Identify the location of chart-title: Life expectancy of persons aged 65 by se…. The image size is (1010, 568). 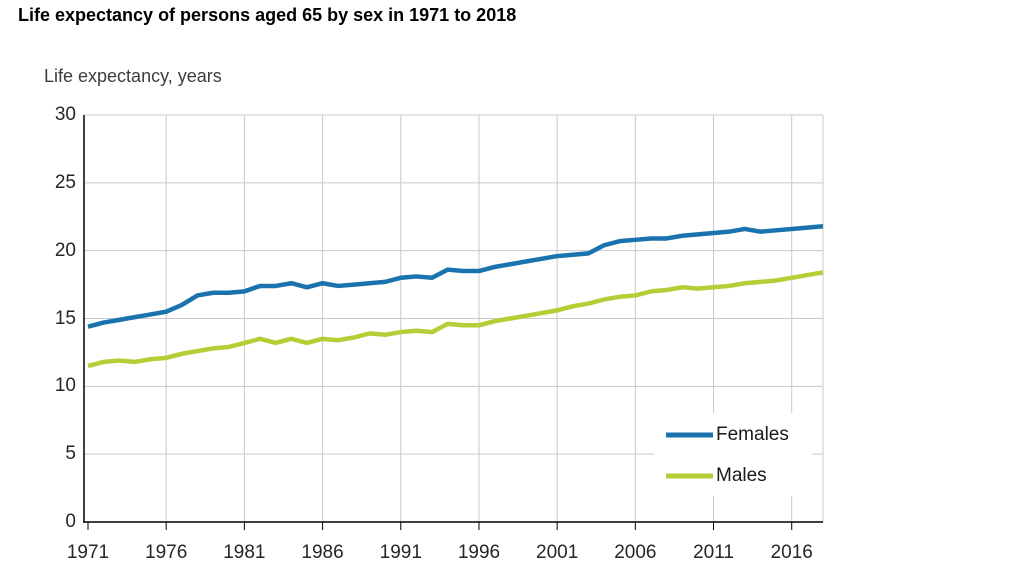
(267, 15).